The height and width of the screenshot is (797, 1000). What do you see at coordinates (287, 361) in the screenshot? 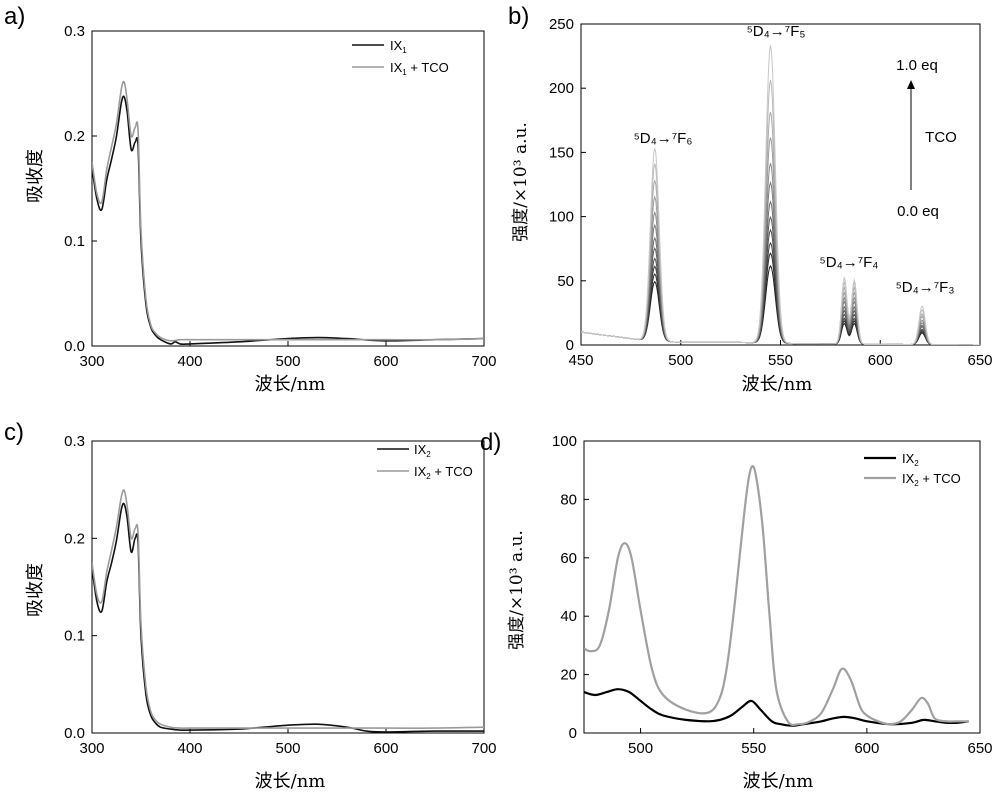
I see `x-tick-label-a: 500` at bounding box center [287, 361].